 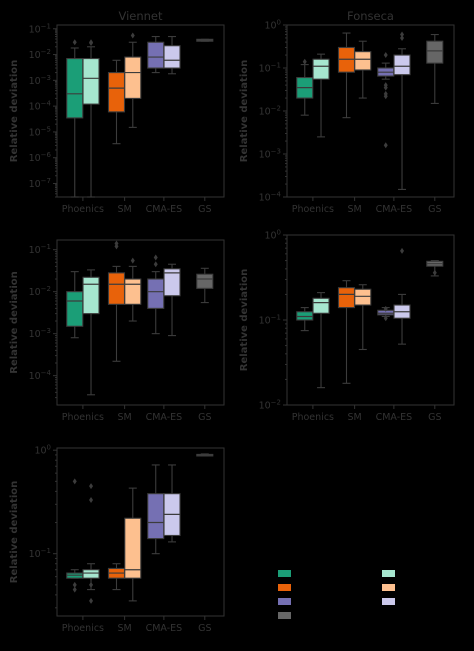 I want to click on panel-title: Viennet, so click(x=140, y=16).